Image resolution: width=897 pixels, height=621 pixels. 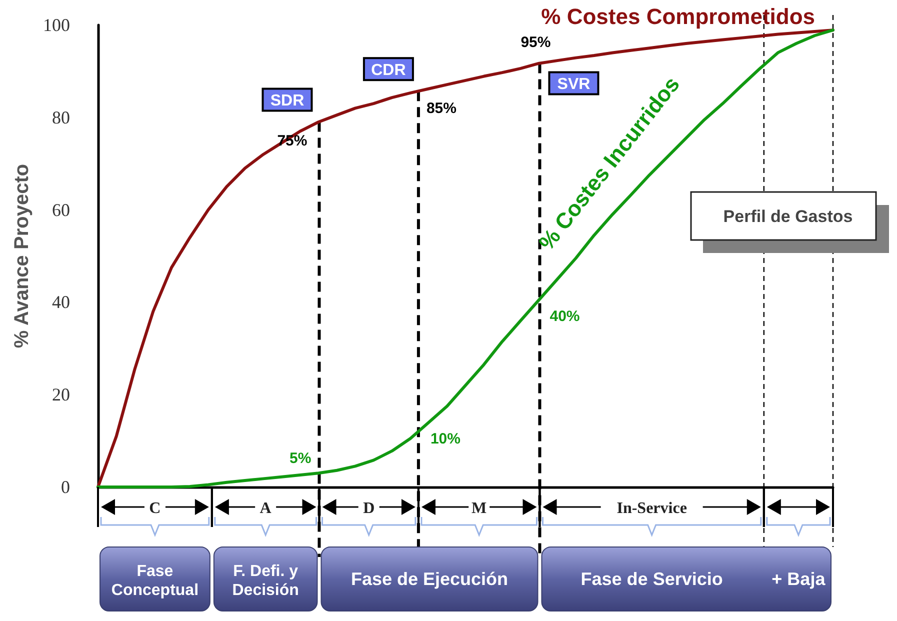 I want to click on text: A, so click(x=266, y=508).